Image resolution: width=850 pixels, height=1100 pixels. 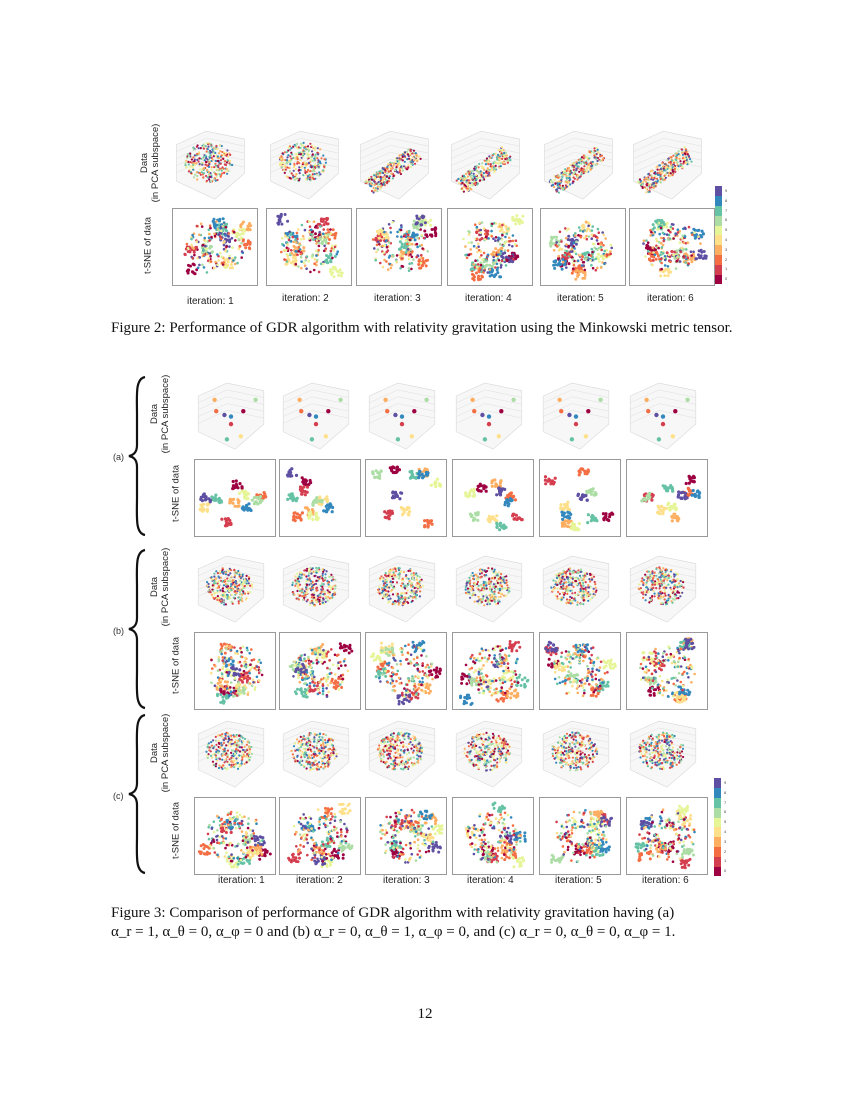 I want to click on fig2-iter-label-1: iteration: 1, so click(x=210, y=301).